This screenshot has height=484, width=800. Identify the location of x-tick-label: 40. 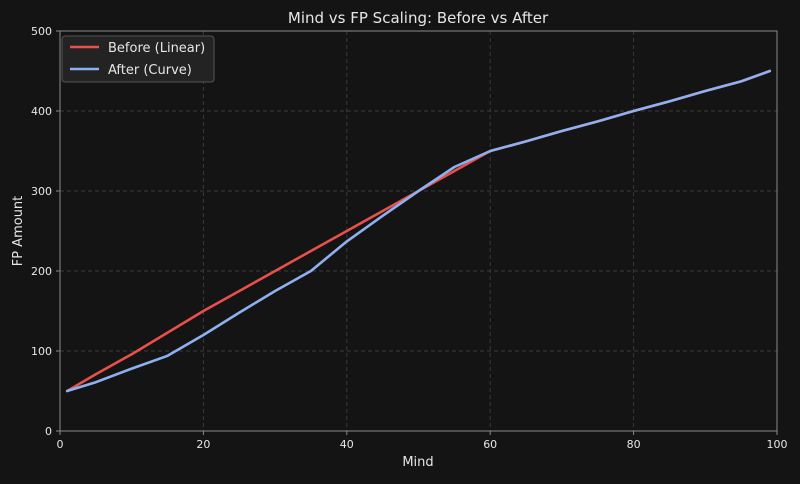
(347, 444).